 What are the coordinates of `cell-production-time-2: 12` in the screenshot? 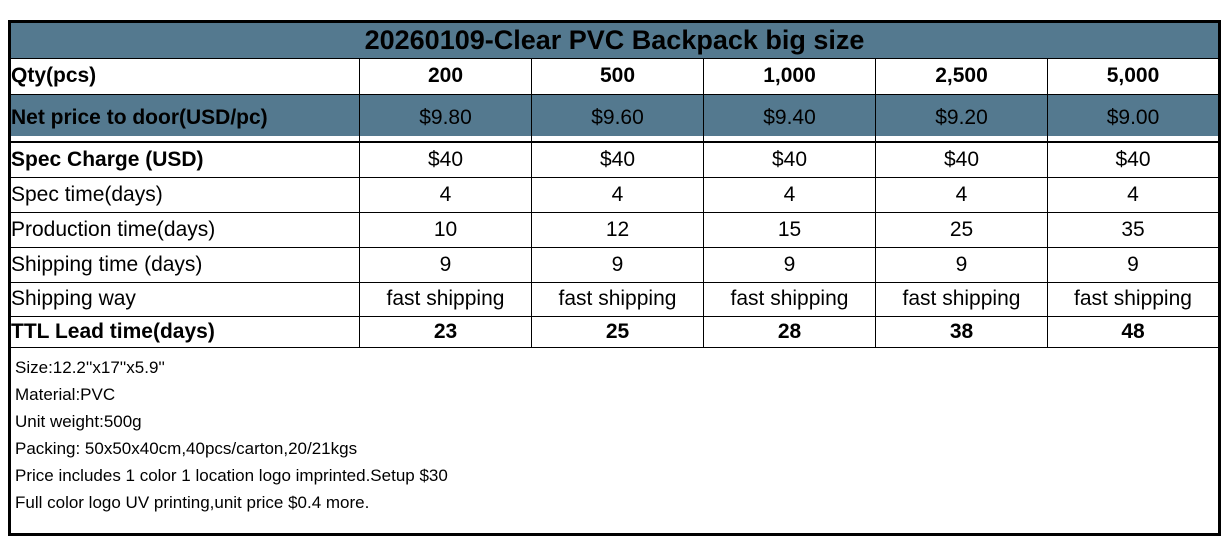 It's located at (617, 230).